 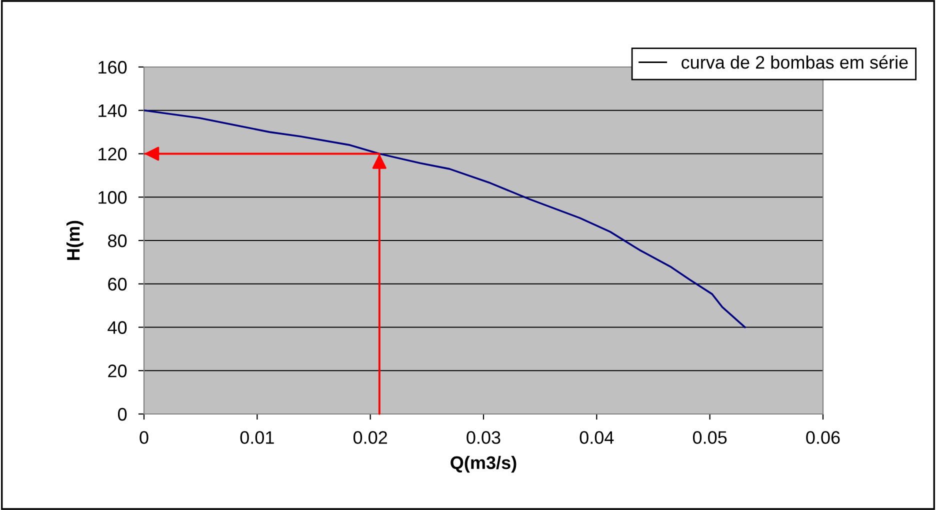 What do you see at coordinates (823, 437) in the screenshot?
I see `x-tick-label: 0.06` at bounding box center [823, 437].